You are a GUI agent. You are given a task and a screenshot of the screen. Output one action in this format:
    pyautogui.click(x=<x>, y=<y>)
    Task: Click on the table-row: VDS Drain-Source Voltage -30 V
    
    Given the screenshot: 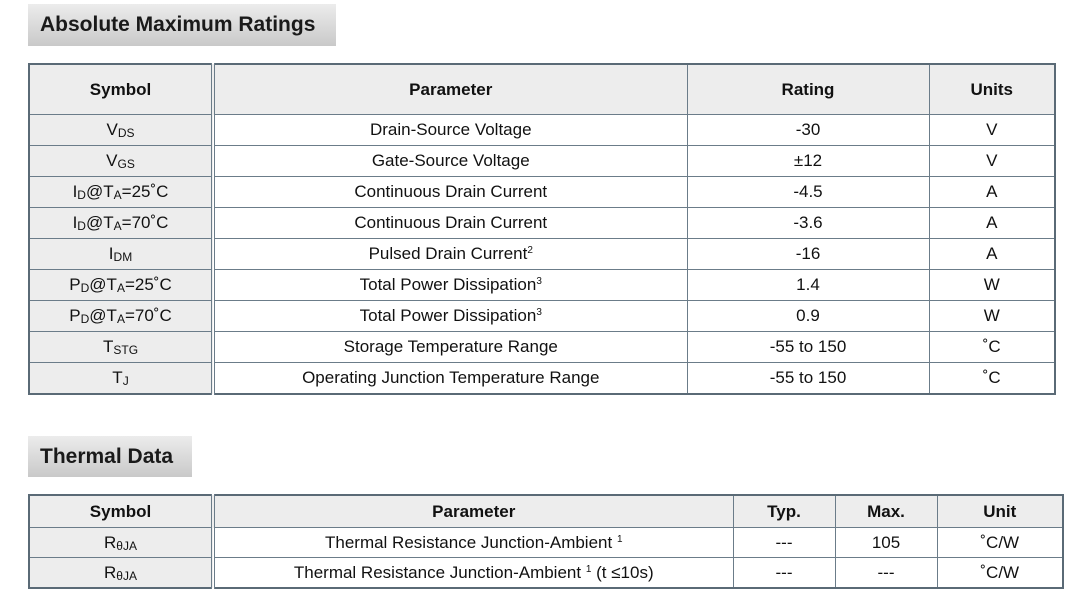 What is the action you would take?
    pyautogui.click(x=542, y=130)
    